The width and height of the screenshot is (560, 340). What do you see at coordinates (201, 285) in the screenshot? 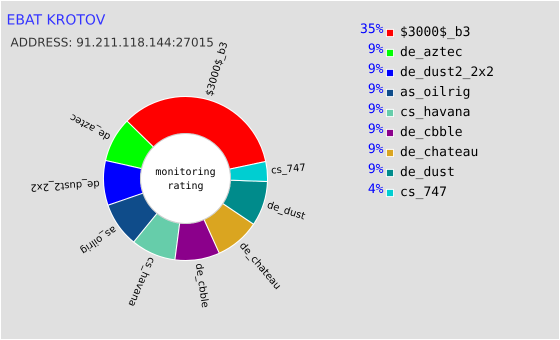
I see `slice-label: de_cbble` at bounding box center [201, 285].